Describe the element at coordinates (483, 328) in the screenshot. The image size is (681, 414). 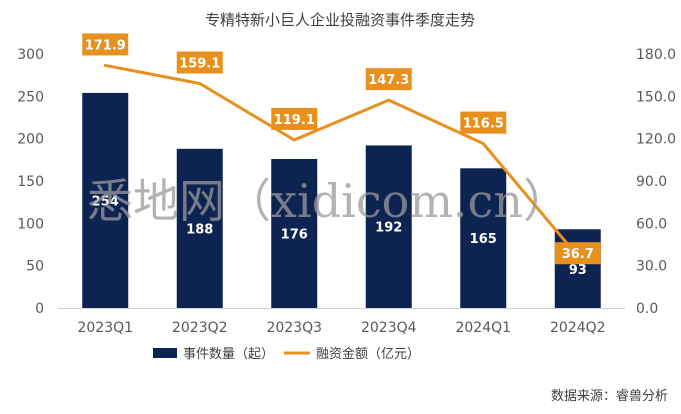
I see `x-tick-label: 2024Q1` at that location.